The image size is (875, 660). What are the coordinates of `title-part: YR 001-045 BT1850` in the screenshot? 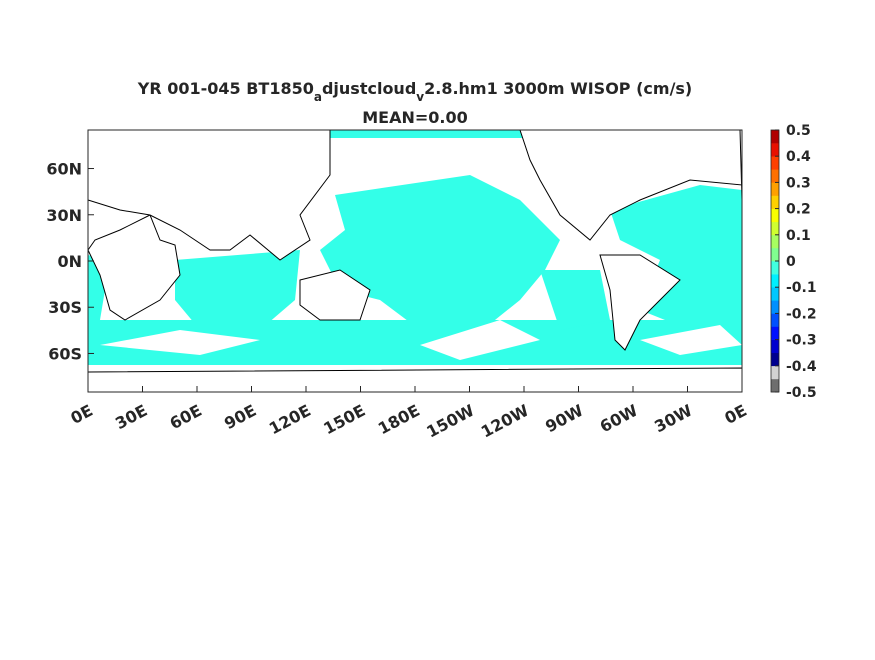 It's located at (225, 88).